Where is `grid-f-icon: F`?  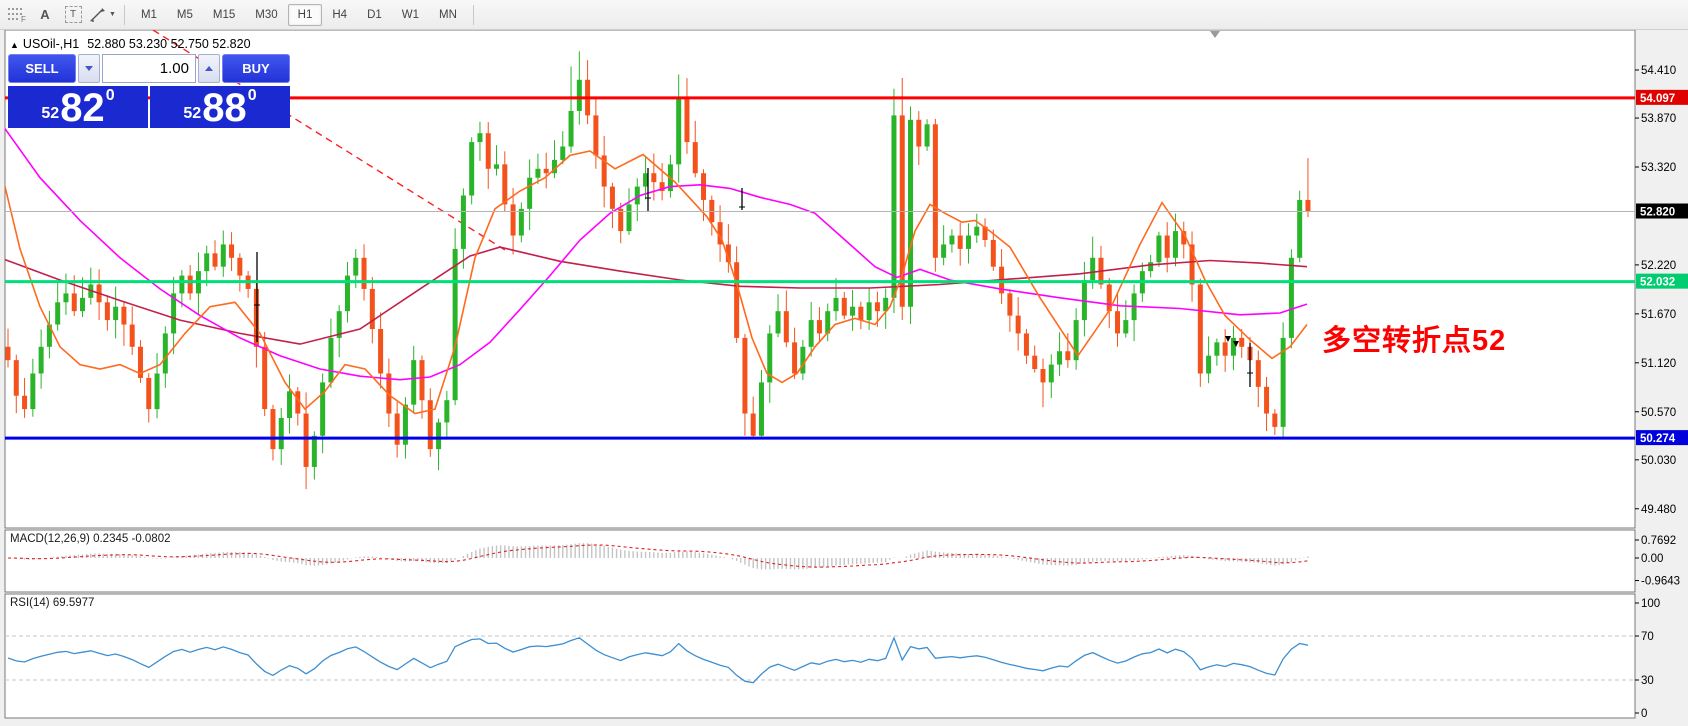 grid-f-icon: F is located at coordinates (17, 15).